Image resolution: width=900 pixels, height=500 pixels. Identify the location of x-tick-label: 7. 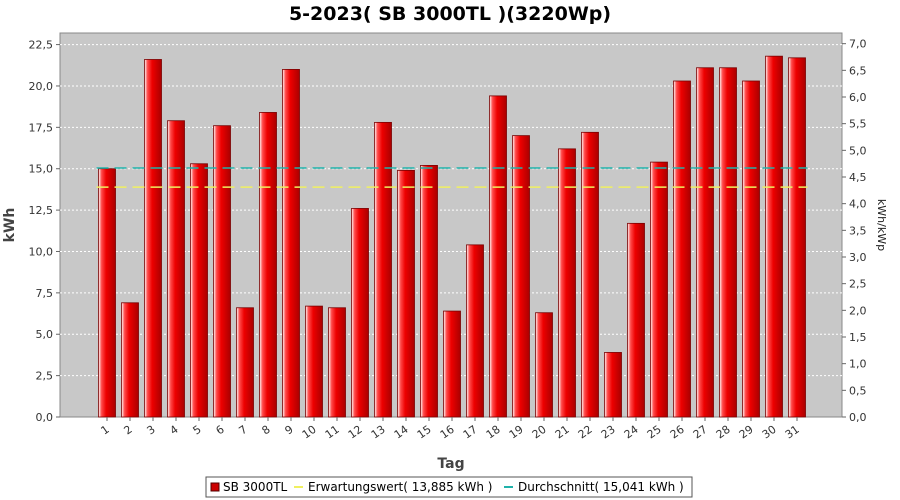
(243, 430).